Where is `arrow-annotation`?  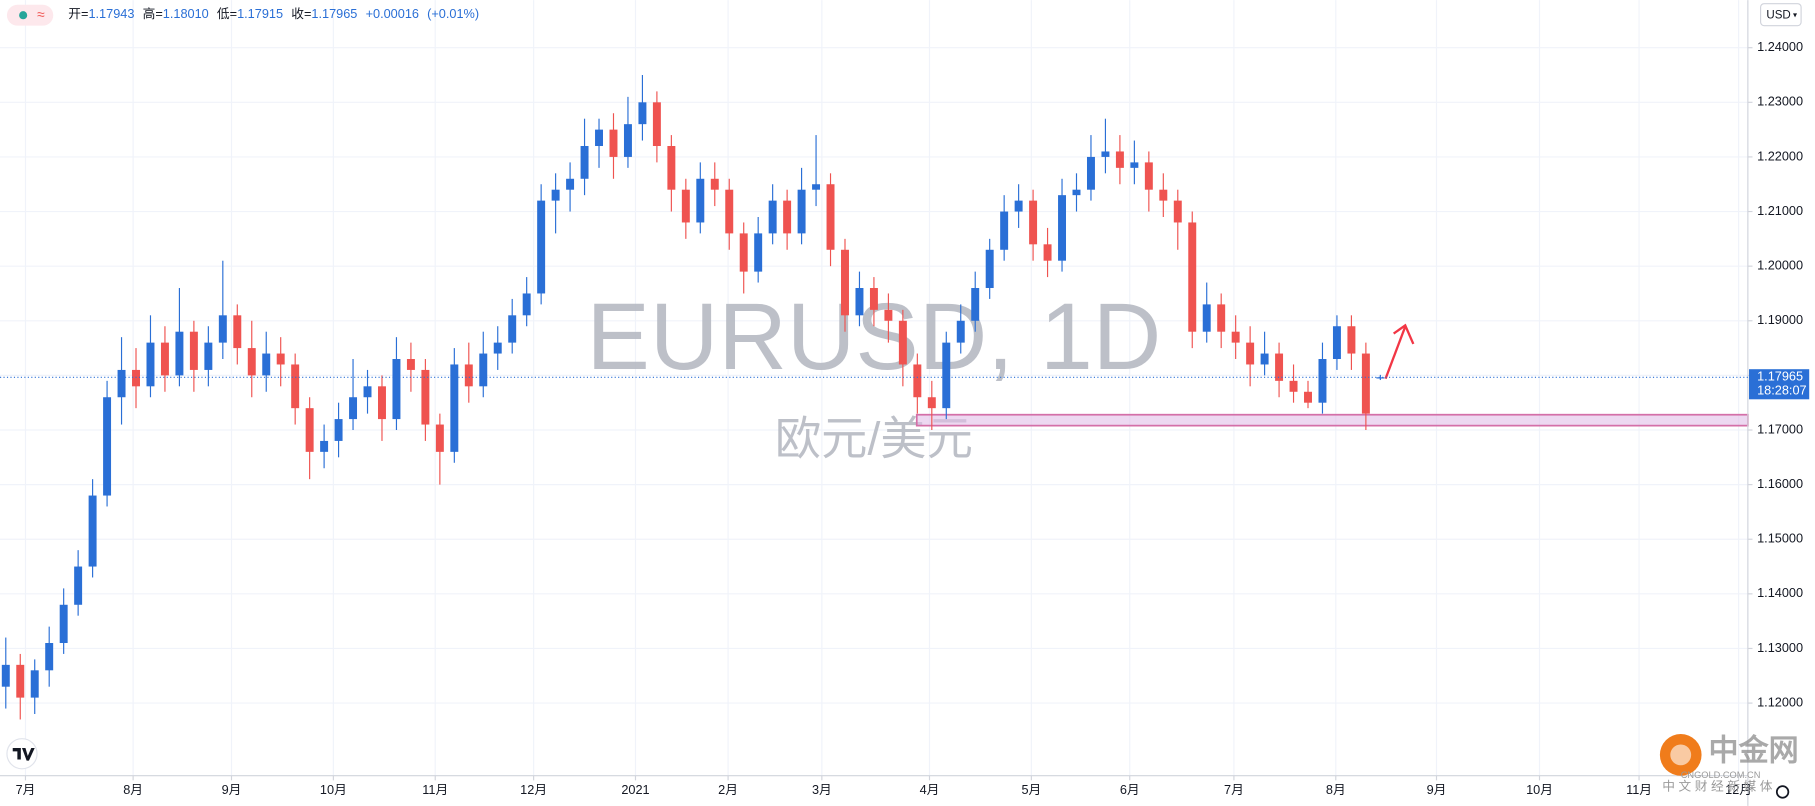 arrow-annotation is located at coordinates (1399, 351).